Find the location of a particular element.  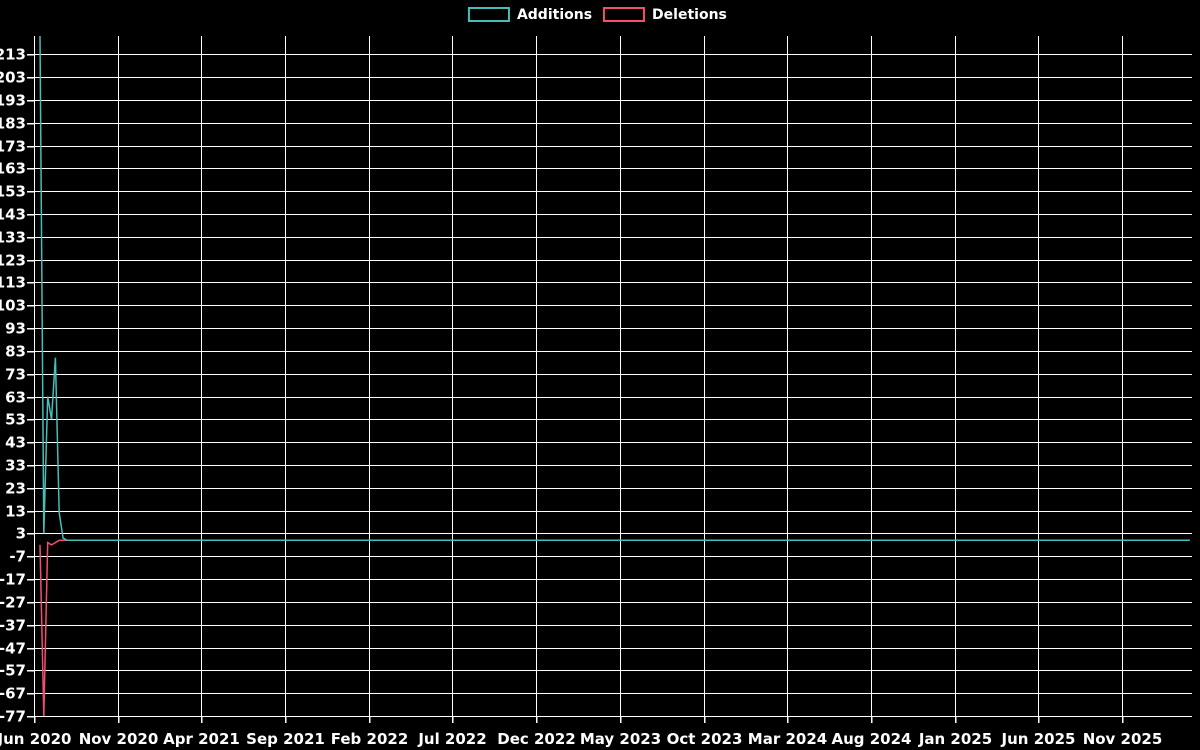

additions-swatch-icon is located at coordinates (488, 14).